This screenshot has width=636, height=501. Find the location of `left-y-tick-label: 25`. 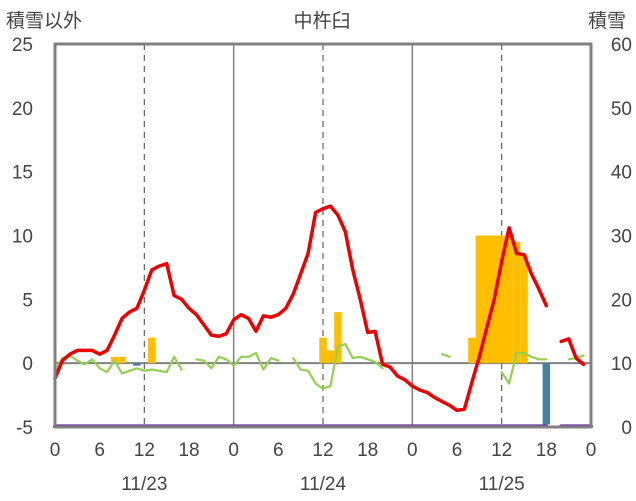

left-y-tick-label: 25 is located at coordinates (22, 45).